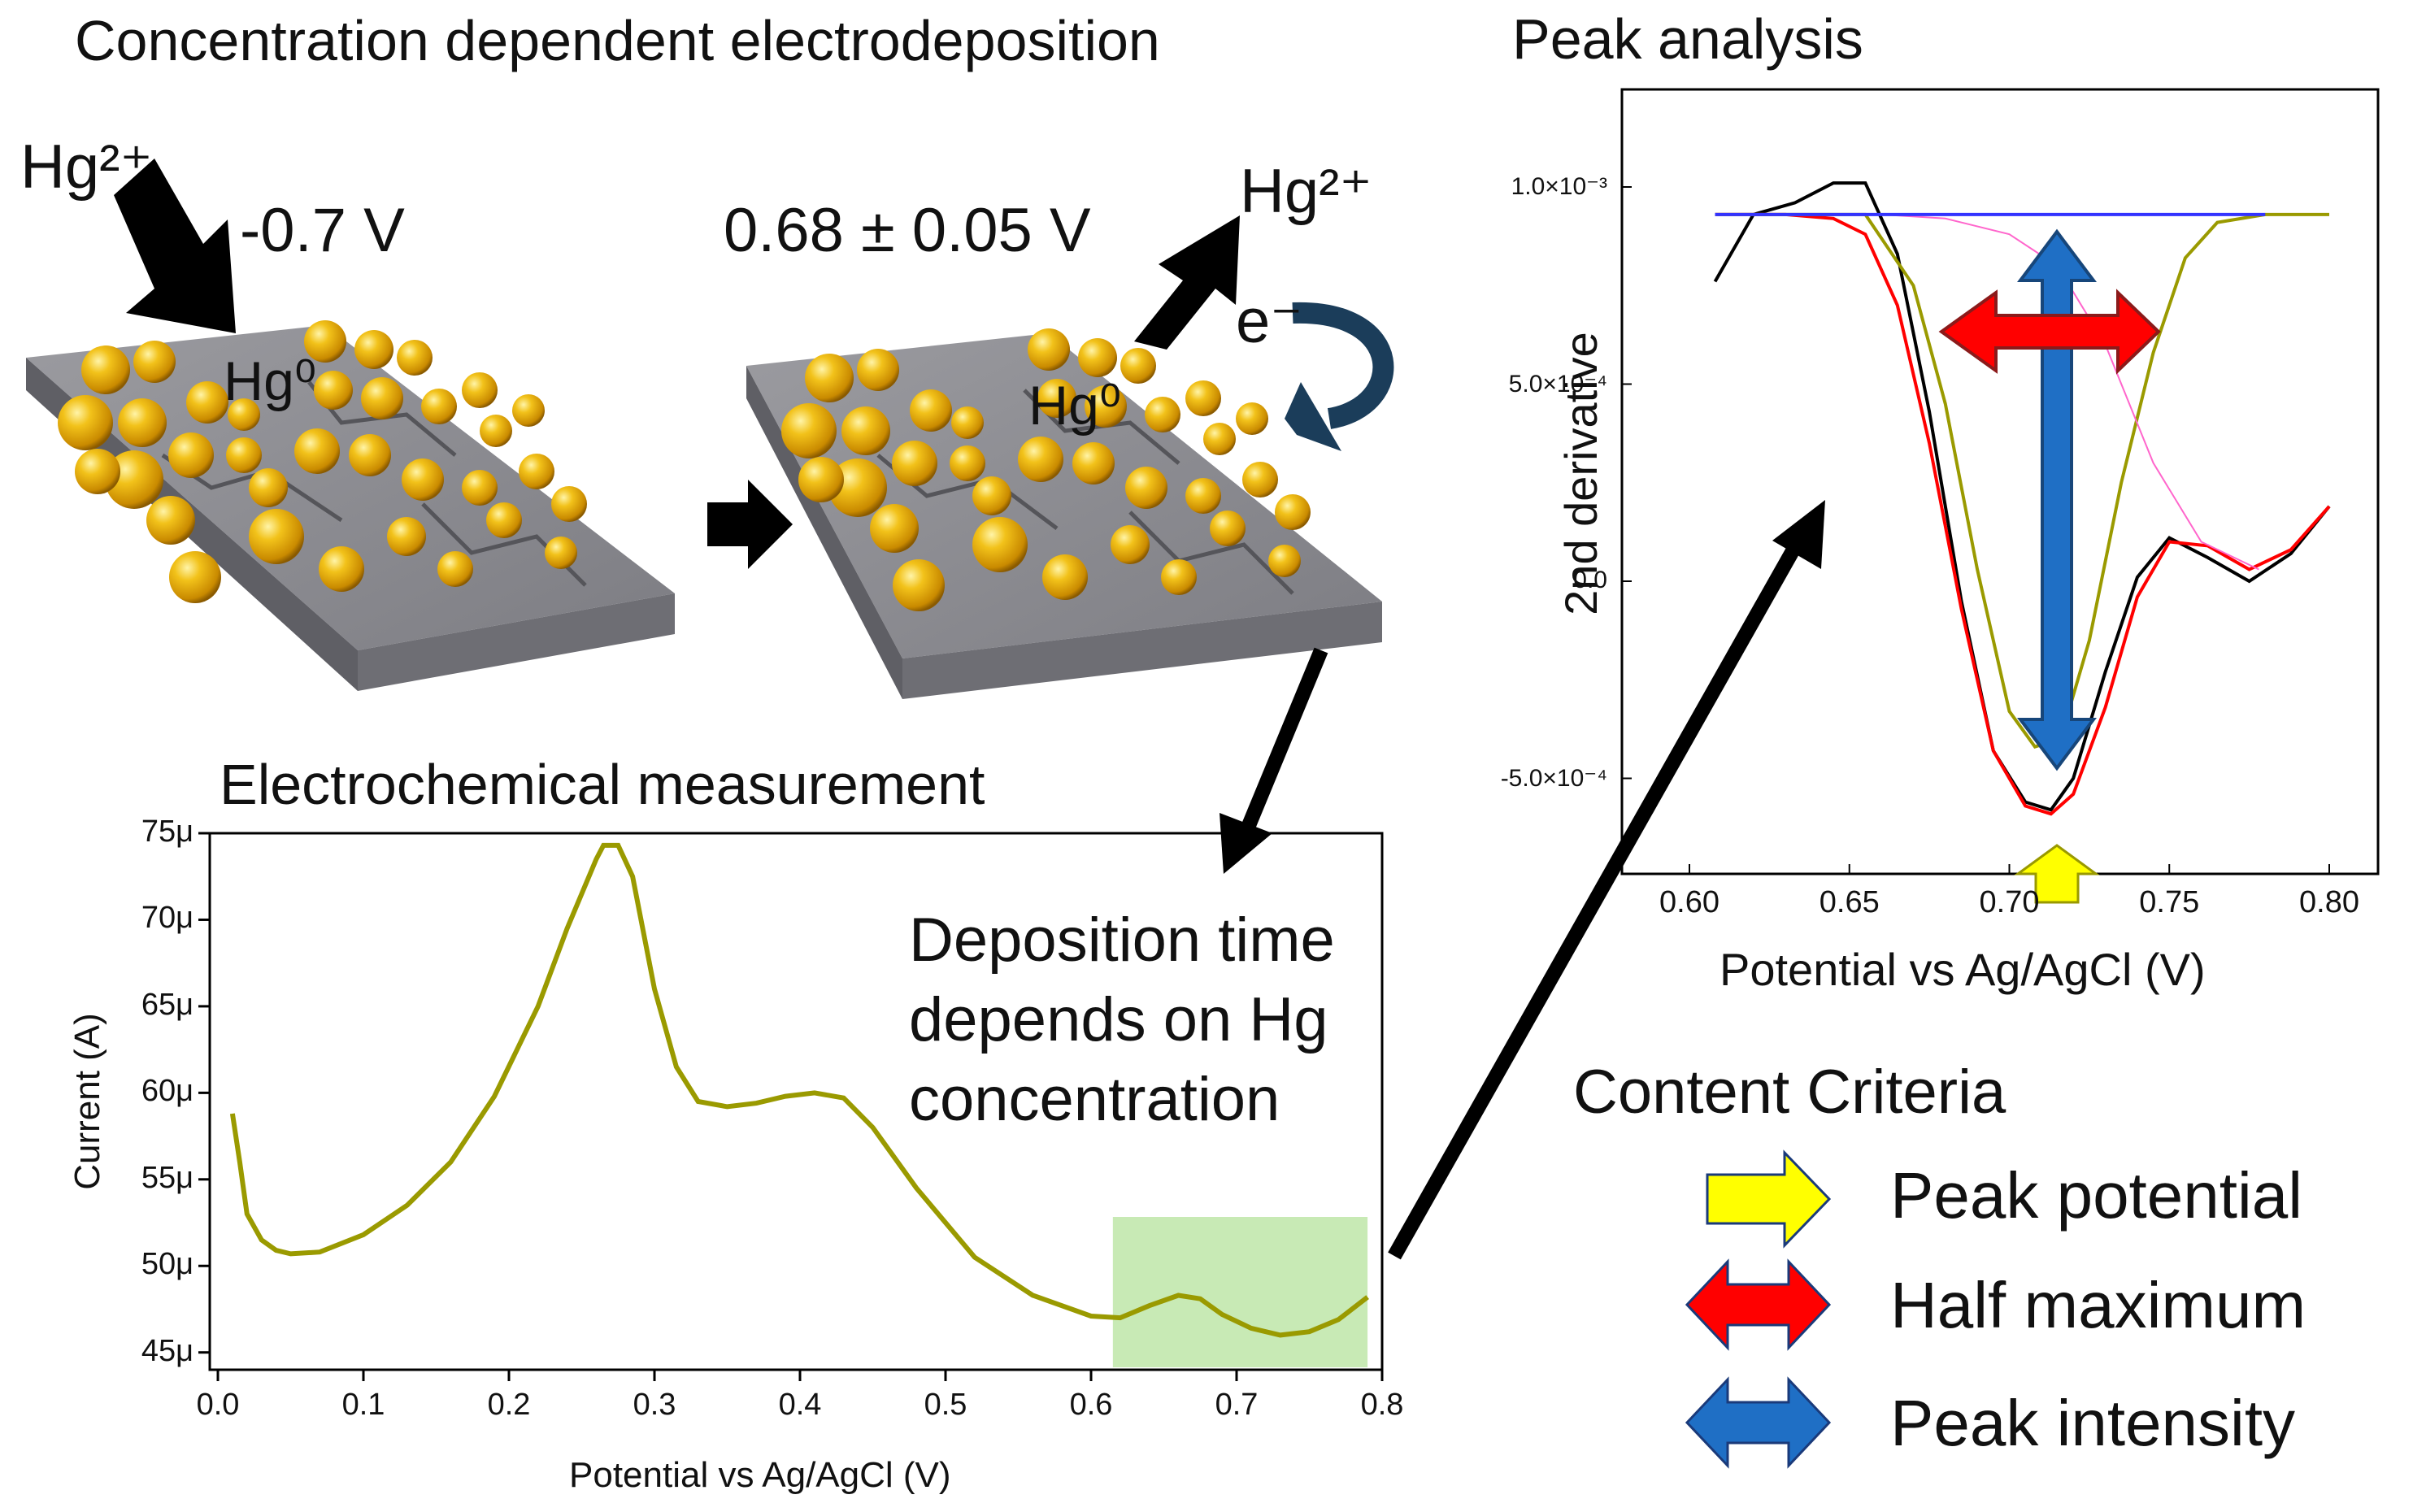  I want to click on stripping-arrow, so click(1187, 282).